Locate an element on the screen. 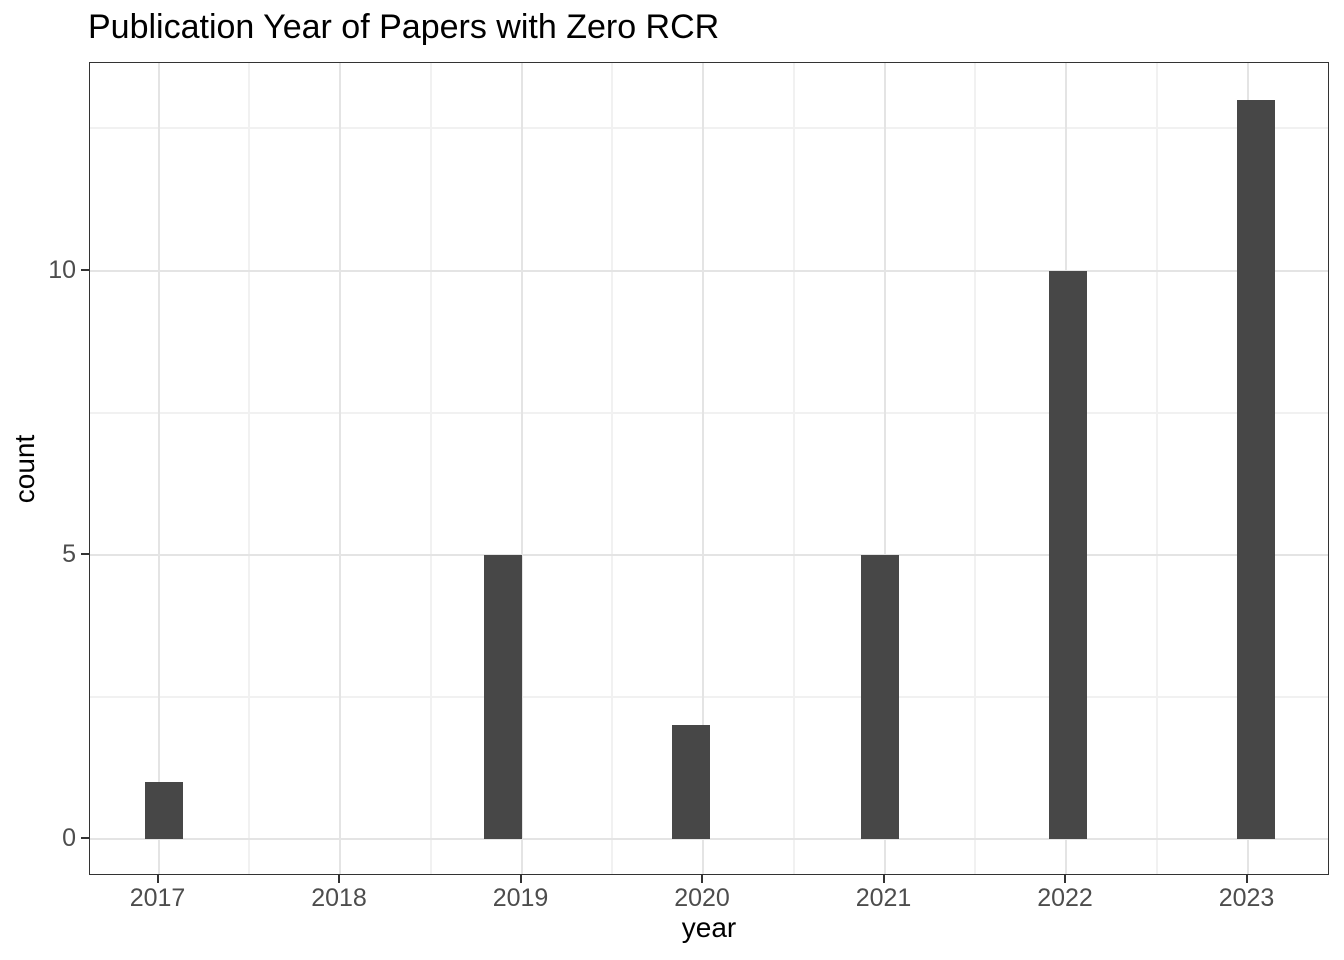  bar-2022 is located at coordinates (1068, 554).